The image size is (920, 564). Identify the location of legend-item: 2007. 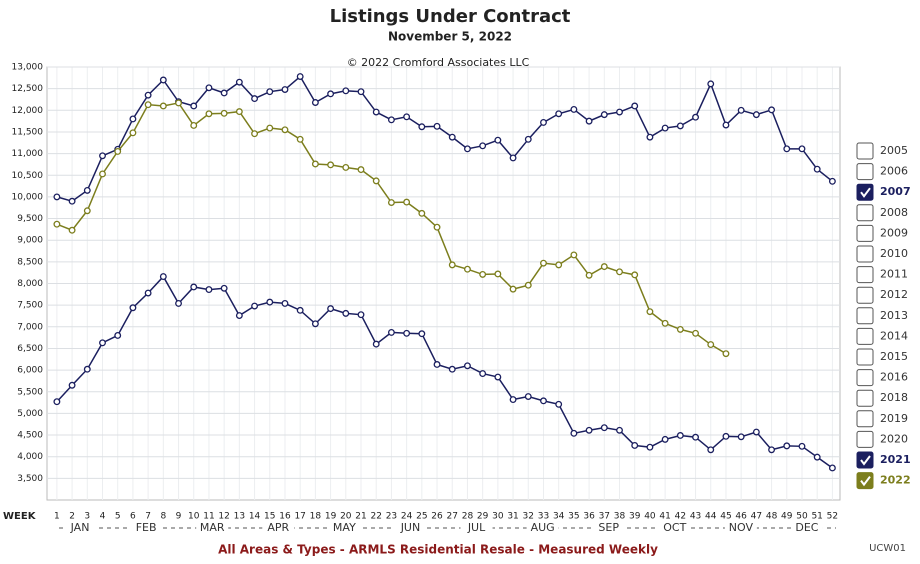
(883, 192).